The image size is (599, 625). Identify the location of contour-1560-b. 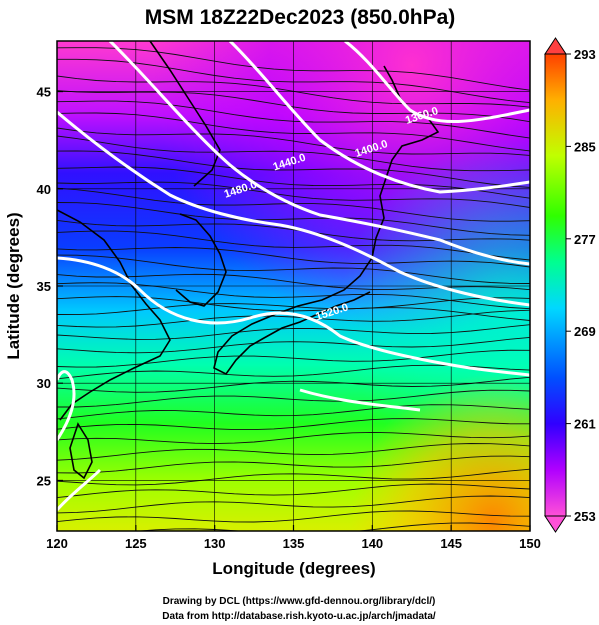
(360, 400).